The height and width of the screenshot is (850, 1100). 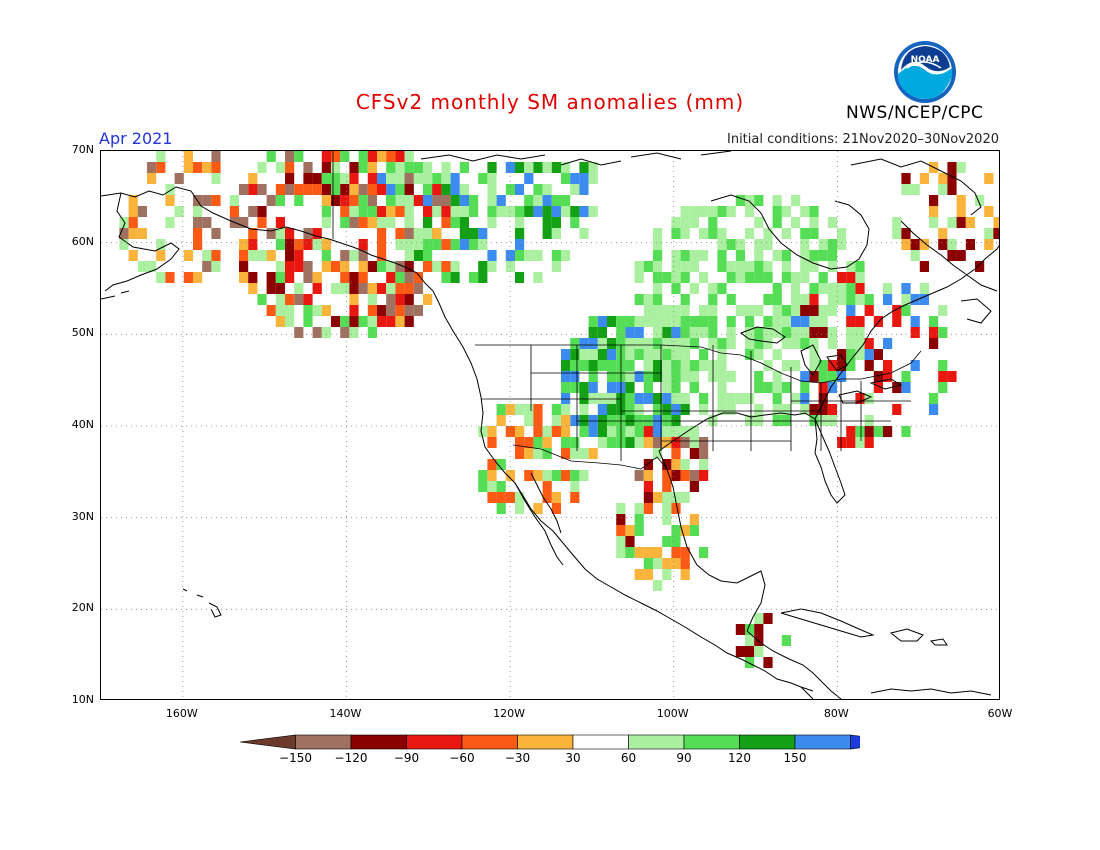 What do you see at coordinates (550, 742) in the screenshot?
I see `colorbar` at bounding box center [550, 742].